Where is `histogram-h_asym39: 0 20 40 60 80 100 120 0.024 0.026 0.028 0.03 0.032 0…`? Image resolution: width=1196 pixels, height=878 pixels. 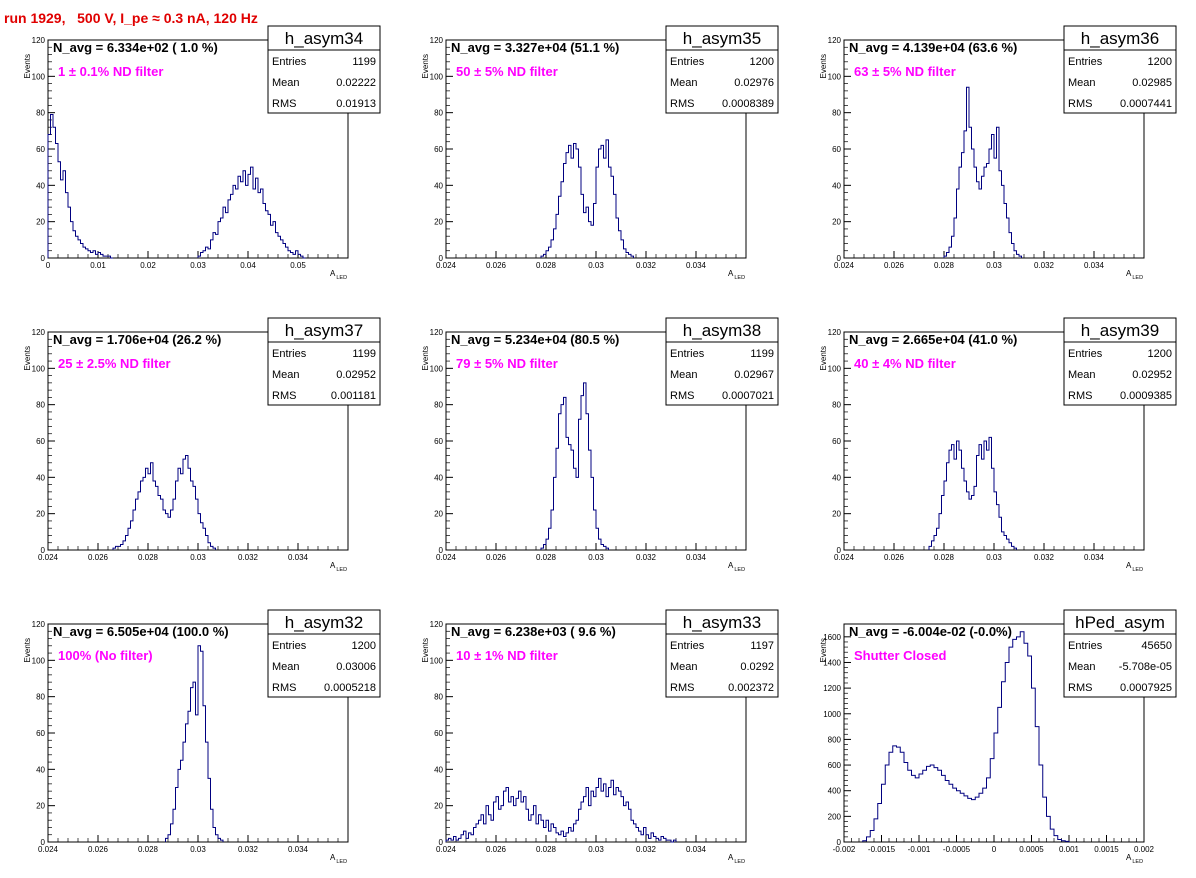 histogram-h_asym39: 0 20 40 60 80 100 120 0.024 0.026 0.028 0.03 0.032 0… is located at coordinates (998, 445).